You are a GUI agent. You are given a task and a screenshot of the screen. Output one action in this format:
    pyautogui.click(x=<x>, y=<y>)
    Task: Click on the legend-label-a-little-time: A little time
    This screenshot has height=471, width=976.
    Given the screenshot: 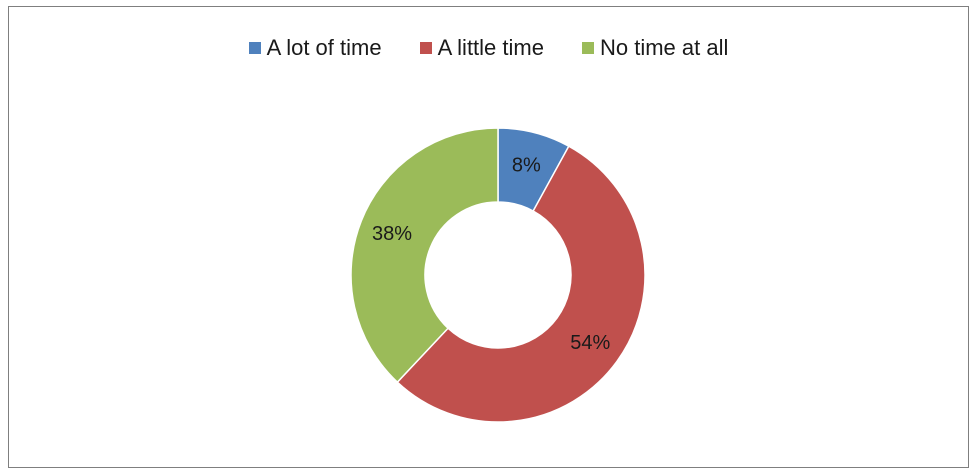 What is the action you would take?
    pyautogui.click(x=490, y=47)
    